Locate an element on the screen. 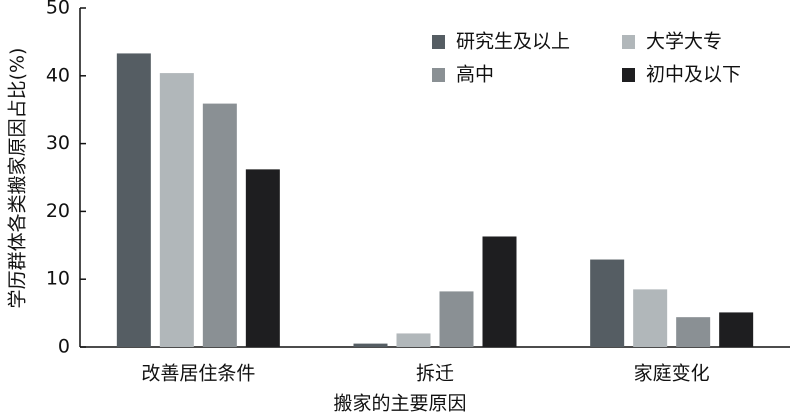  x-axis-label: 搬家的主要原因 is located at coordinates (399, 404).